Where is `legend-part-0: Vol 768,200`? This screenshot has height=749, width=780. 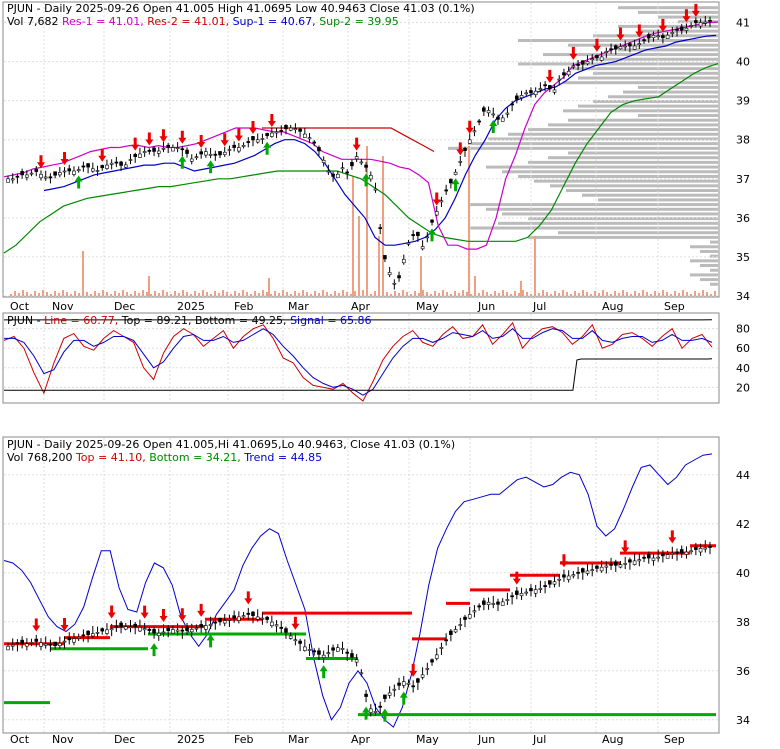
legend-part-0: Vol 768,200 is located at coordinates (41, 457).